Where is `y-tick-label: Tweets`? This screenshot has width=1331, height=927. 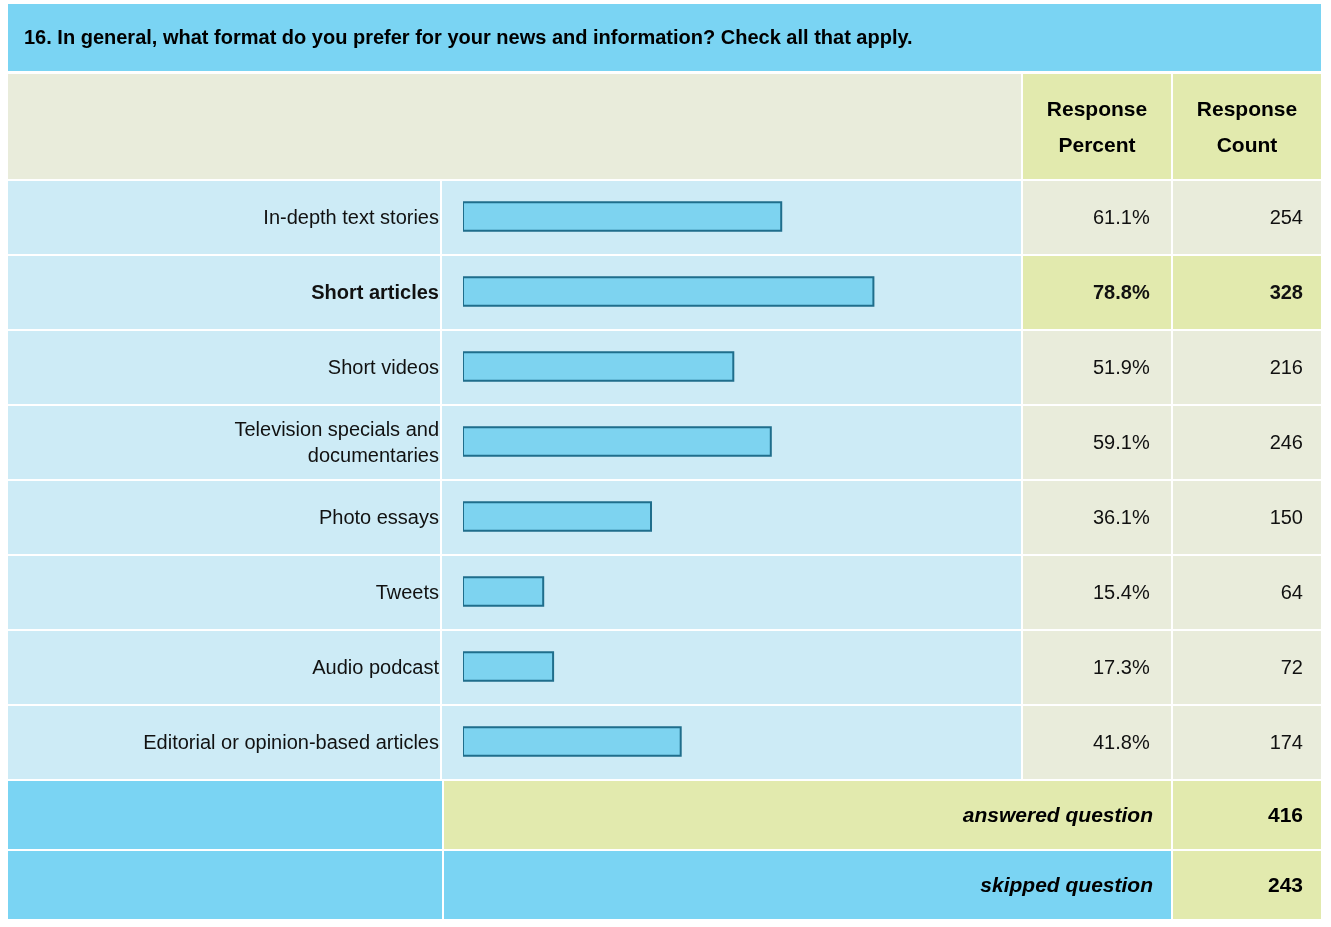
y-tick-label: Tweets is located at coordinates (407, 591).